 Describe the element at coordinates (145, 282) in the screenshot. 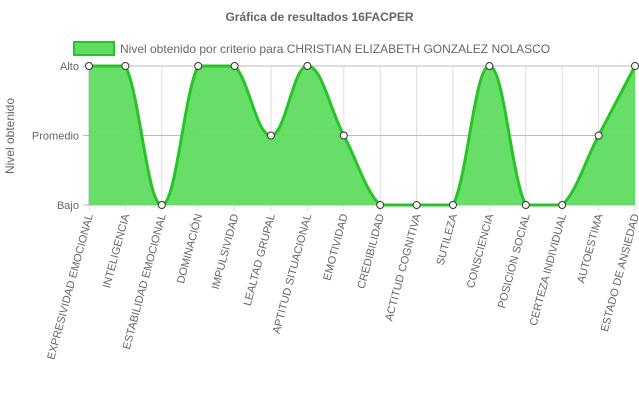

I see `x-tick-label: ESTABILIDAD EMOCIONAL` at that location.